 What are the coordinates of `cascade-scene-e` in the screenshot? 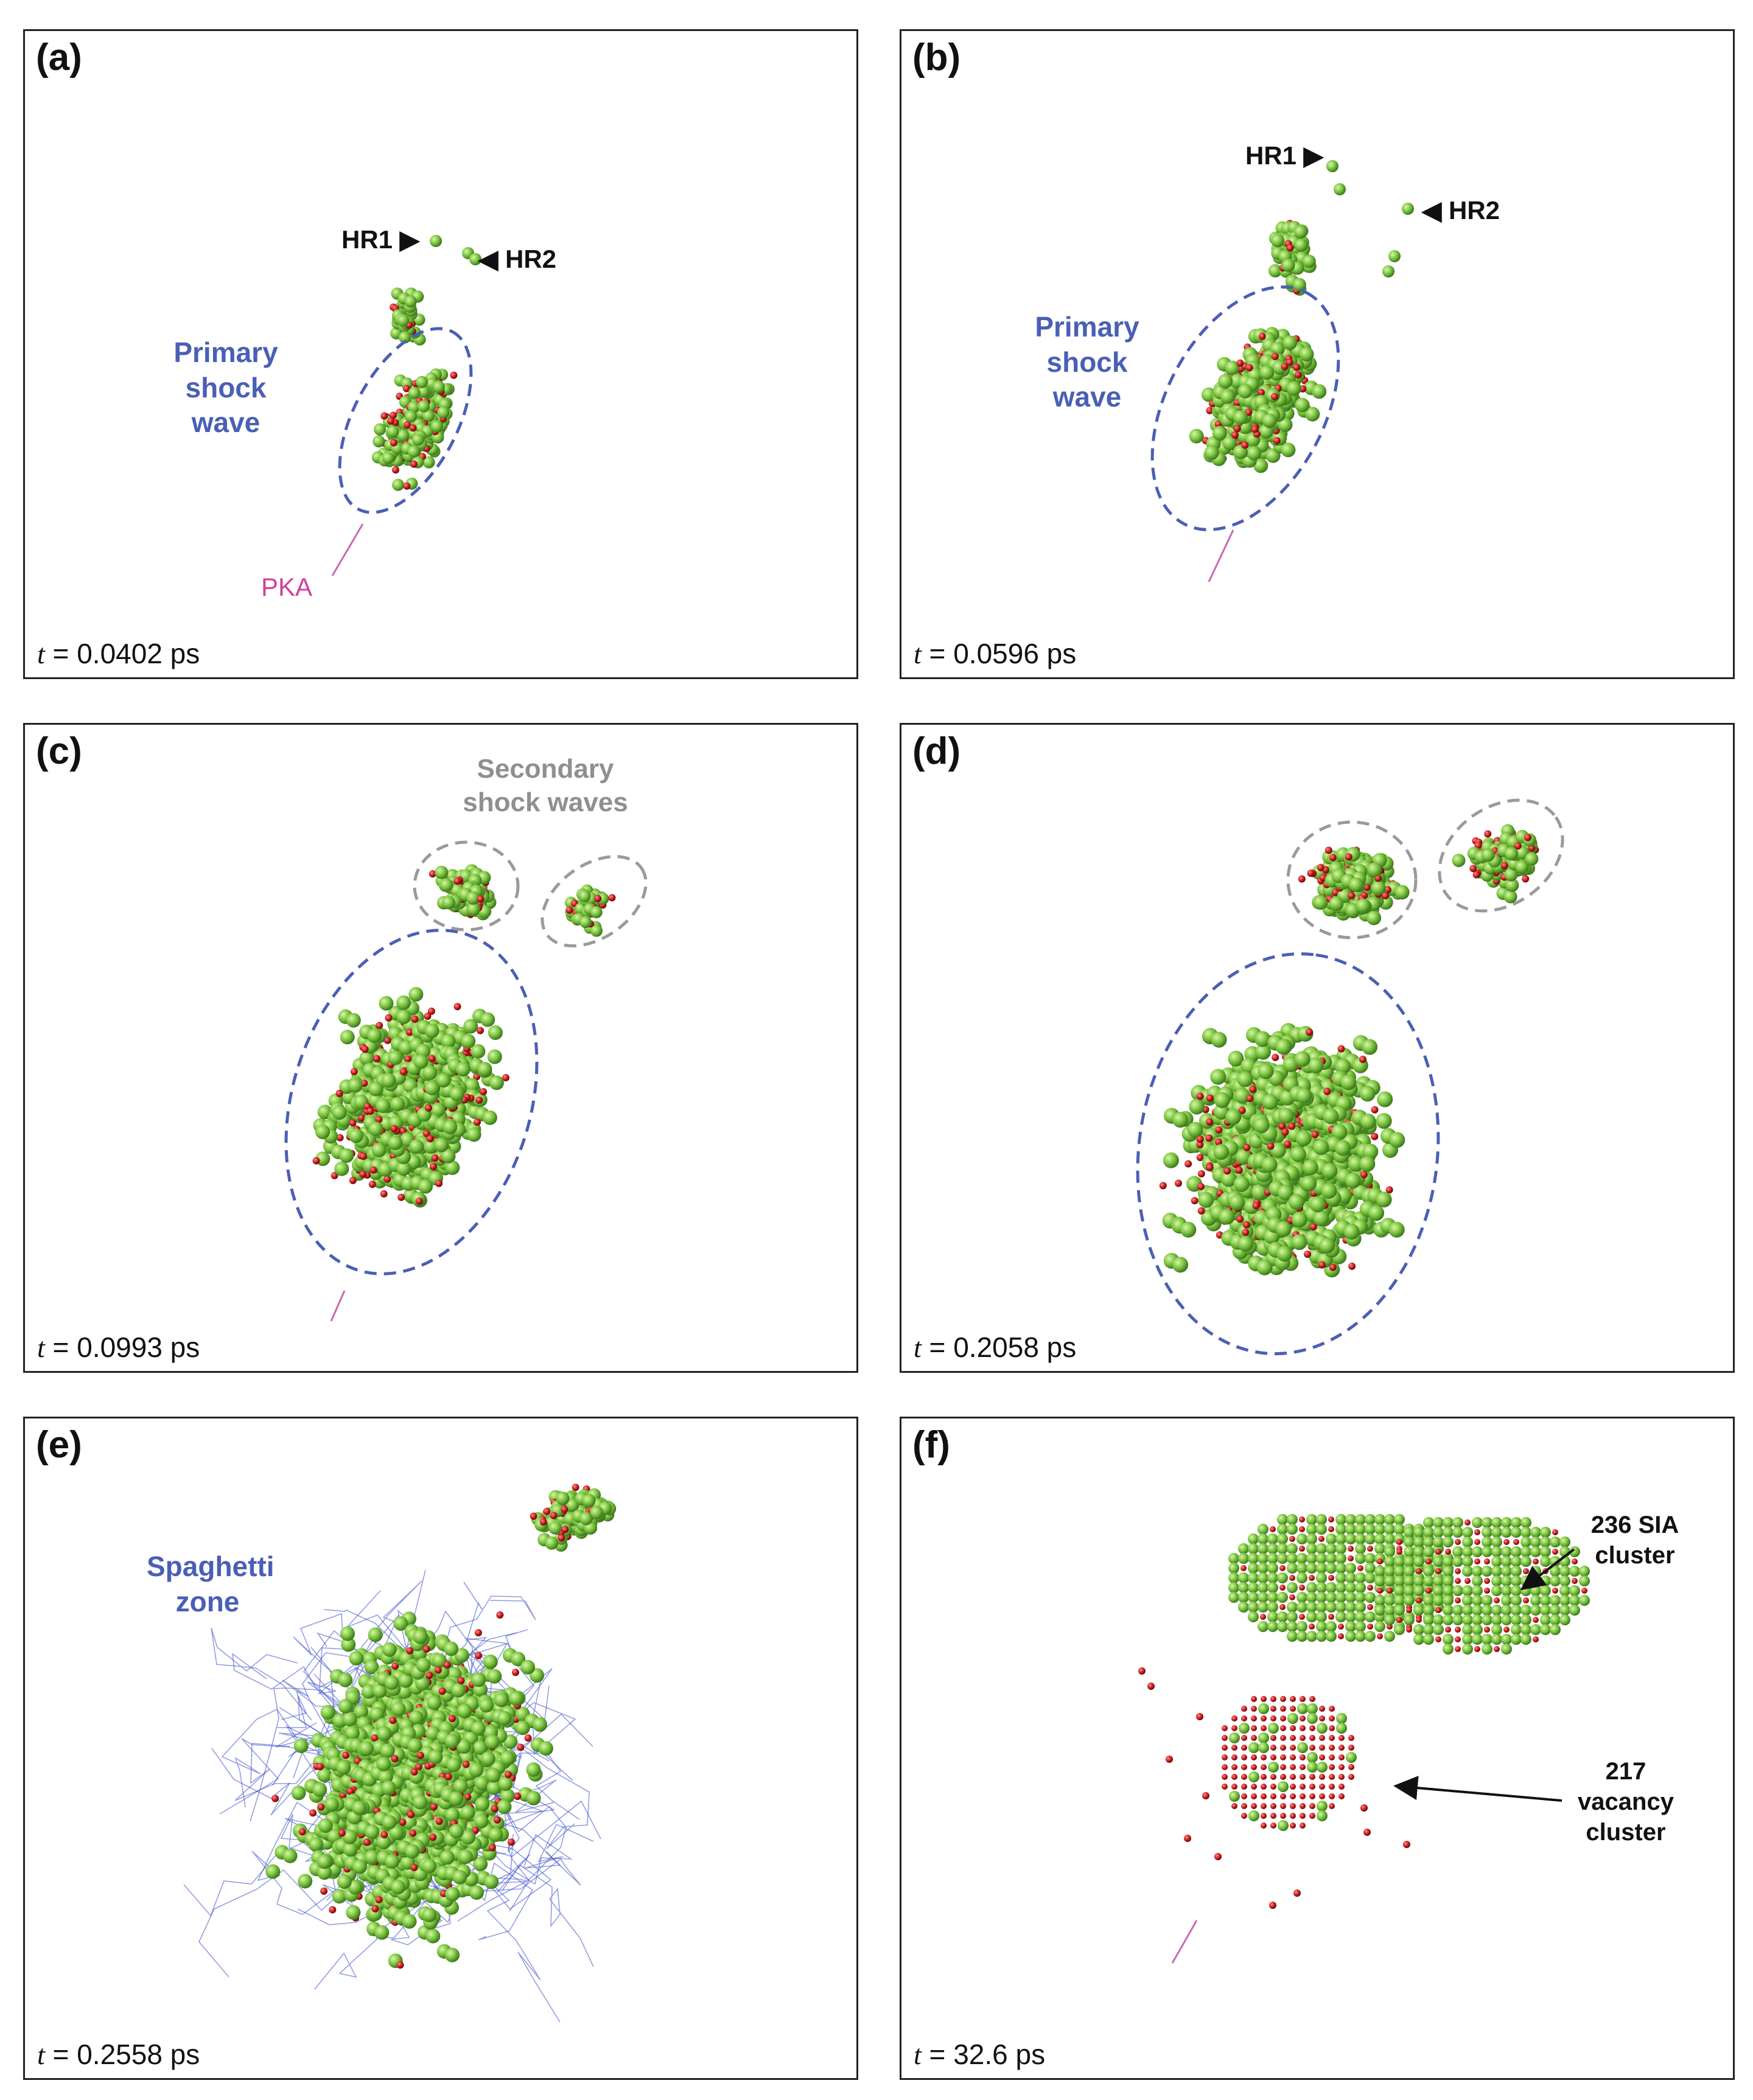 It's located at (400, 1754).